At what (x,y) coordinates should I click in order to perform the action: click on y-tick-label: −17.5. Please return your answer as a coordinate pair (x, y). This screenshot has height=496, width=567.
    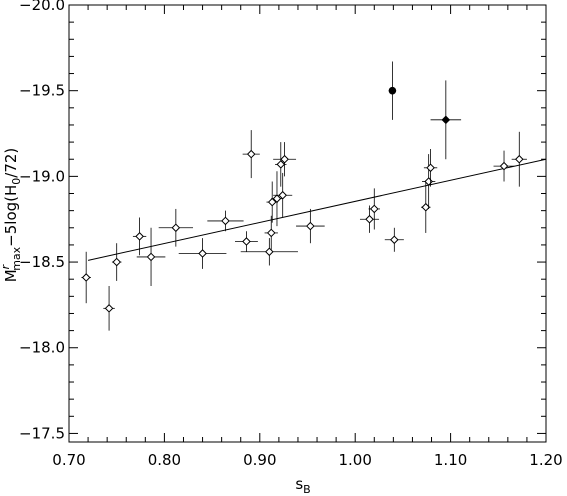
    Looking at the image, I should click on (42, 433).